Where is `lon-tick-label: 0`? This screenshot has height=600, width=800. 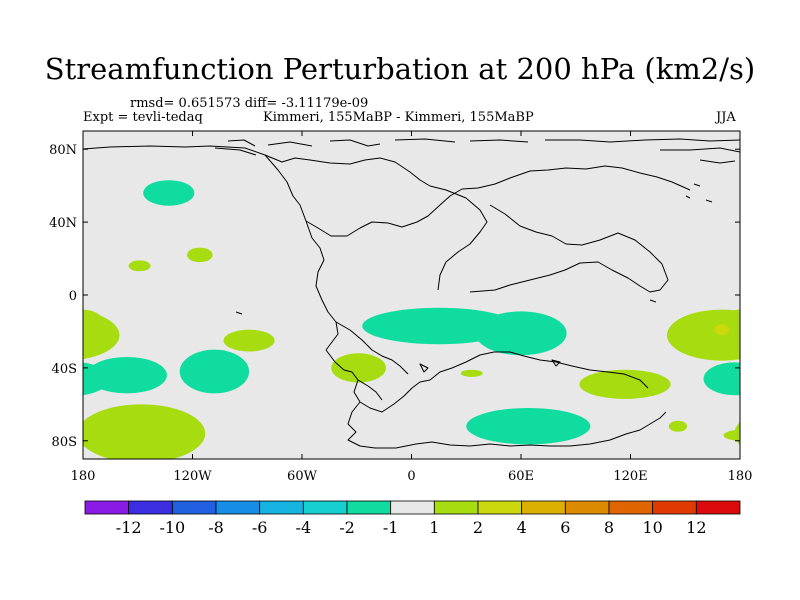 lon-tick-label: 0 is located at coordinates (411, 476).